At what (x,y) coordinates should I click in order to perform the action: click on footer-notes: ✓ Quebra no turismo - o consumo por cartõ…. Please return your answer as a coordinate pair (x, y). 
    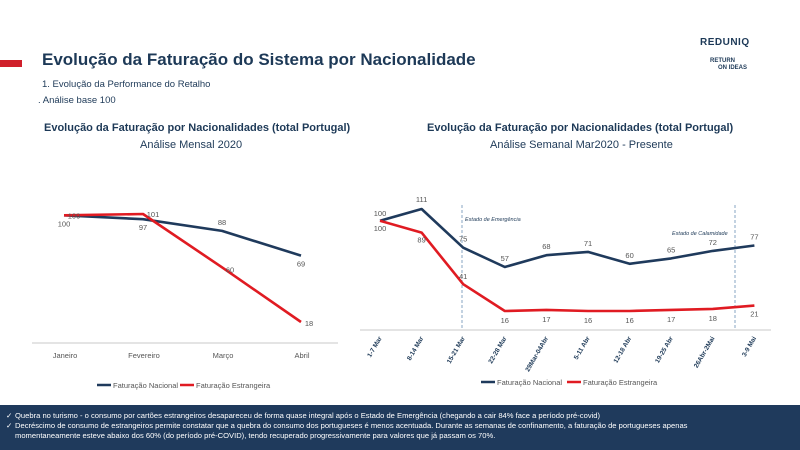
    Looking at the image, I should click on (400, 427).